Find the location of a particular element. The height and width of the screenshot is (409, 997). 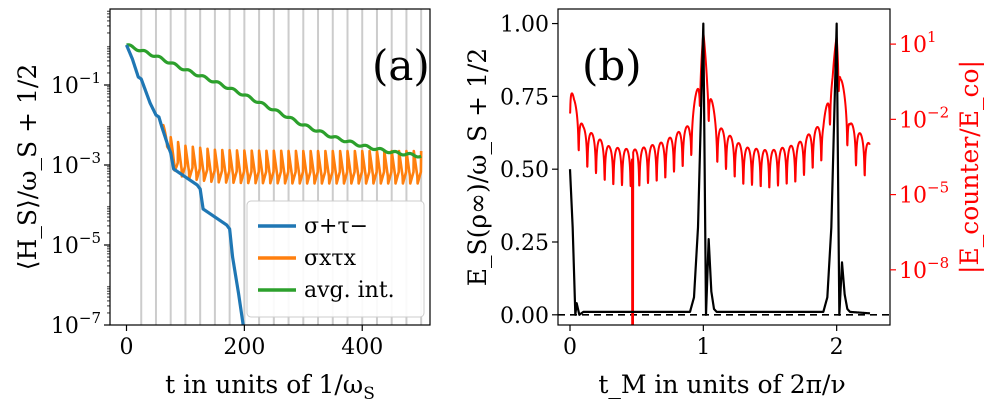

y-left-tick-label: 0.75 is located at coordinates (524, 97).